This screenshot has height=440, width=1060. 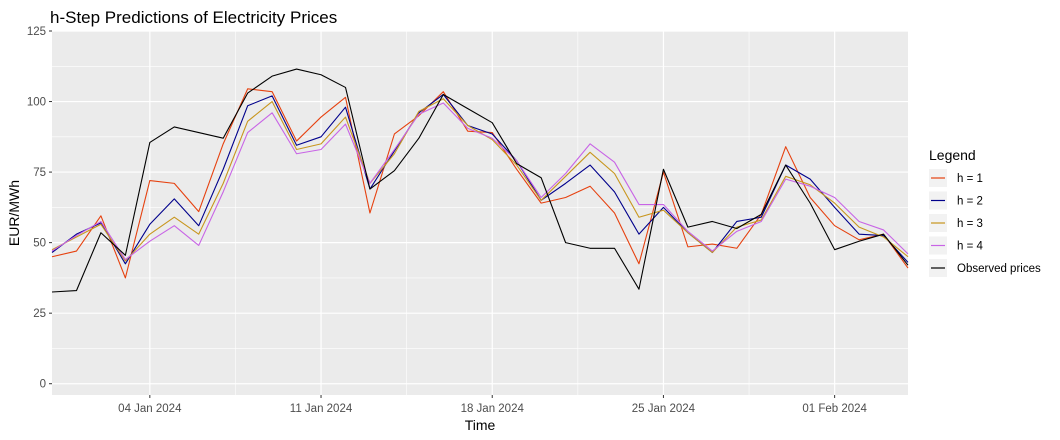 What do you see at coordinates (36, 32) in the screenshot?
I see `y-tick-label: 125` at bounding box center [36, 32].